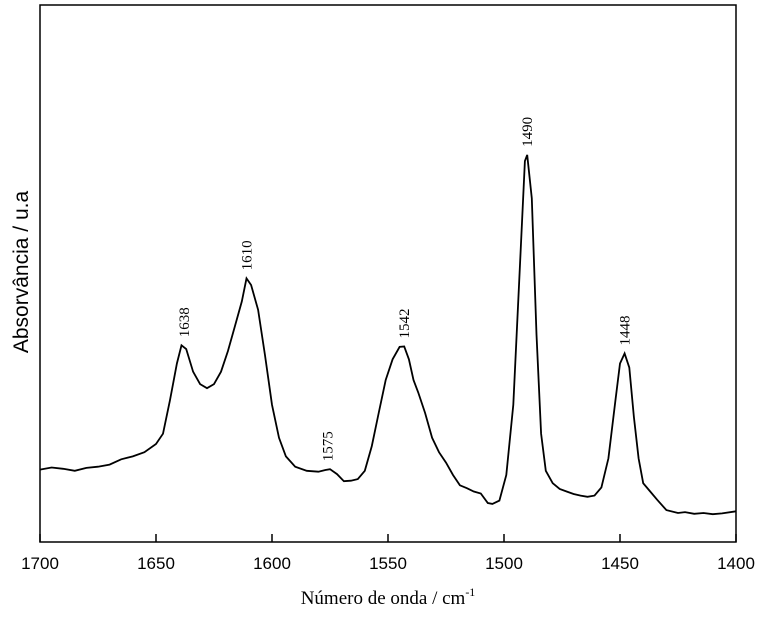 This screenshot has height=617, width=766. I want to click on x-tick-label: 1400, so click(736, 563).